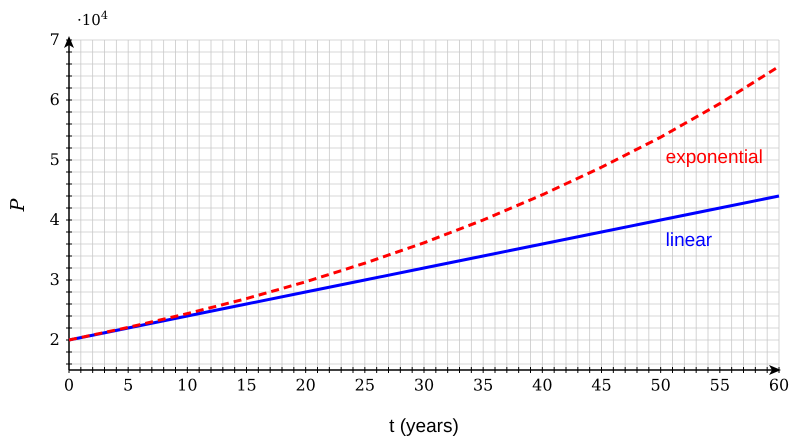 This screenshot has width=790, height=440. What do you see at coordinates (601, 384) in the screenshot?
I see `x-tick-label: 45` at bounding box center [601, 384].